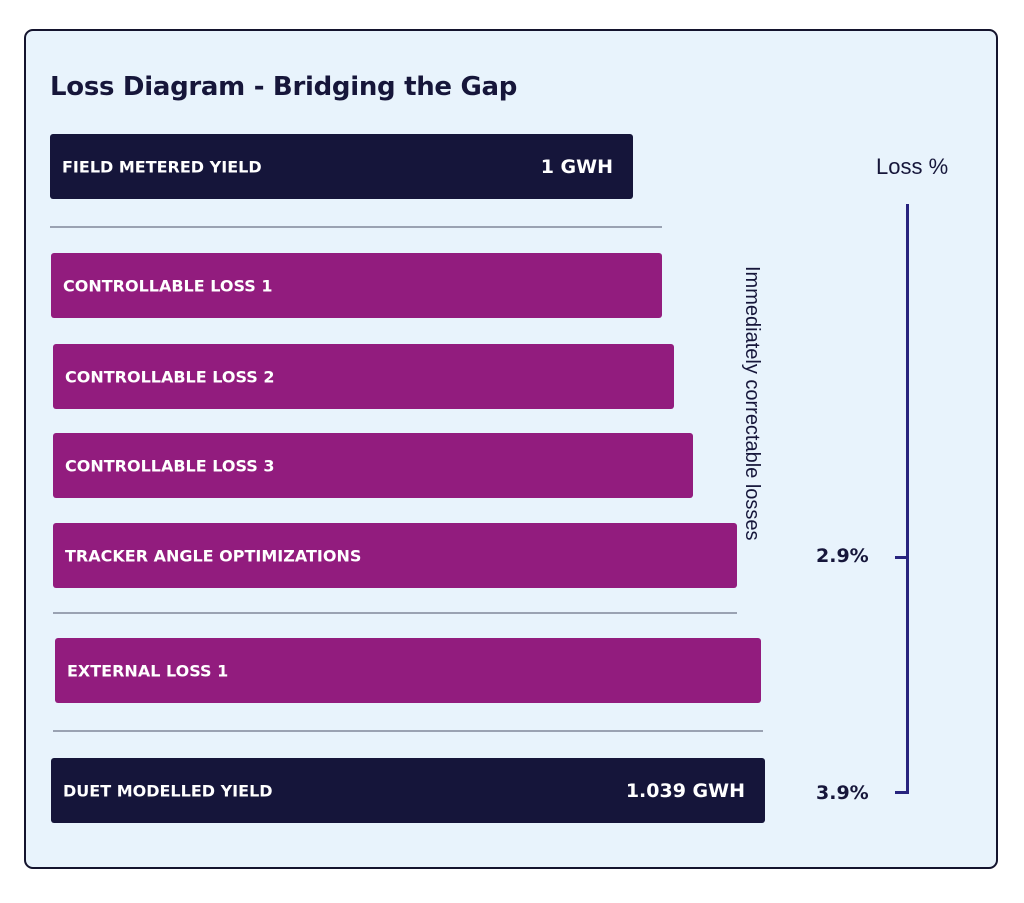 This screenshot has height=903, width=1024. Describe the element at coordinates (576, 166) in the screenshot. I see `bar-value: 1 GWH` at that location.